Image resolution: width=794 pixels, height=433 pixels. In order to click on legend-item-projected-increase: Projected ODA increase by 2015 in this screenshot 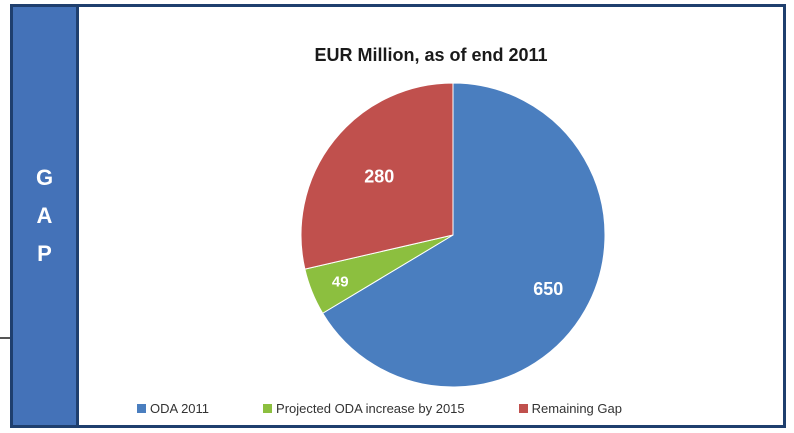, I will do `click(364, 408)`.